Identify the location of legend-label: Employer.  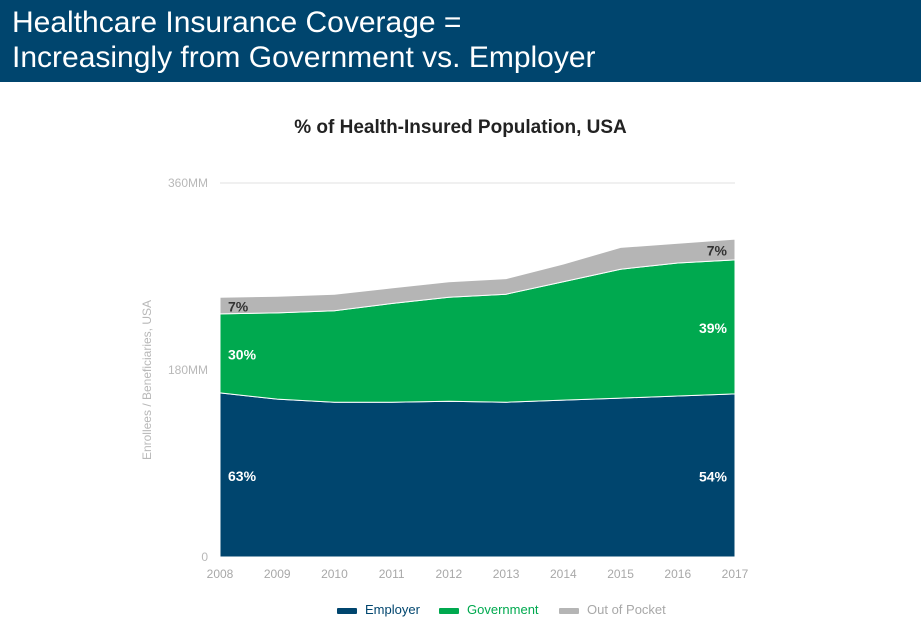
(392, 609).